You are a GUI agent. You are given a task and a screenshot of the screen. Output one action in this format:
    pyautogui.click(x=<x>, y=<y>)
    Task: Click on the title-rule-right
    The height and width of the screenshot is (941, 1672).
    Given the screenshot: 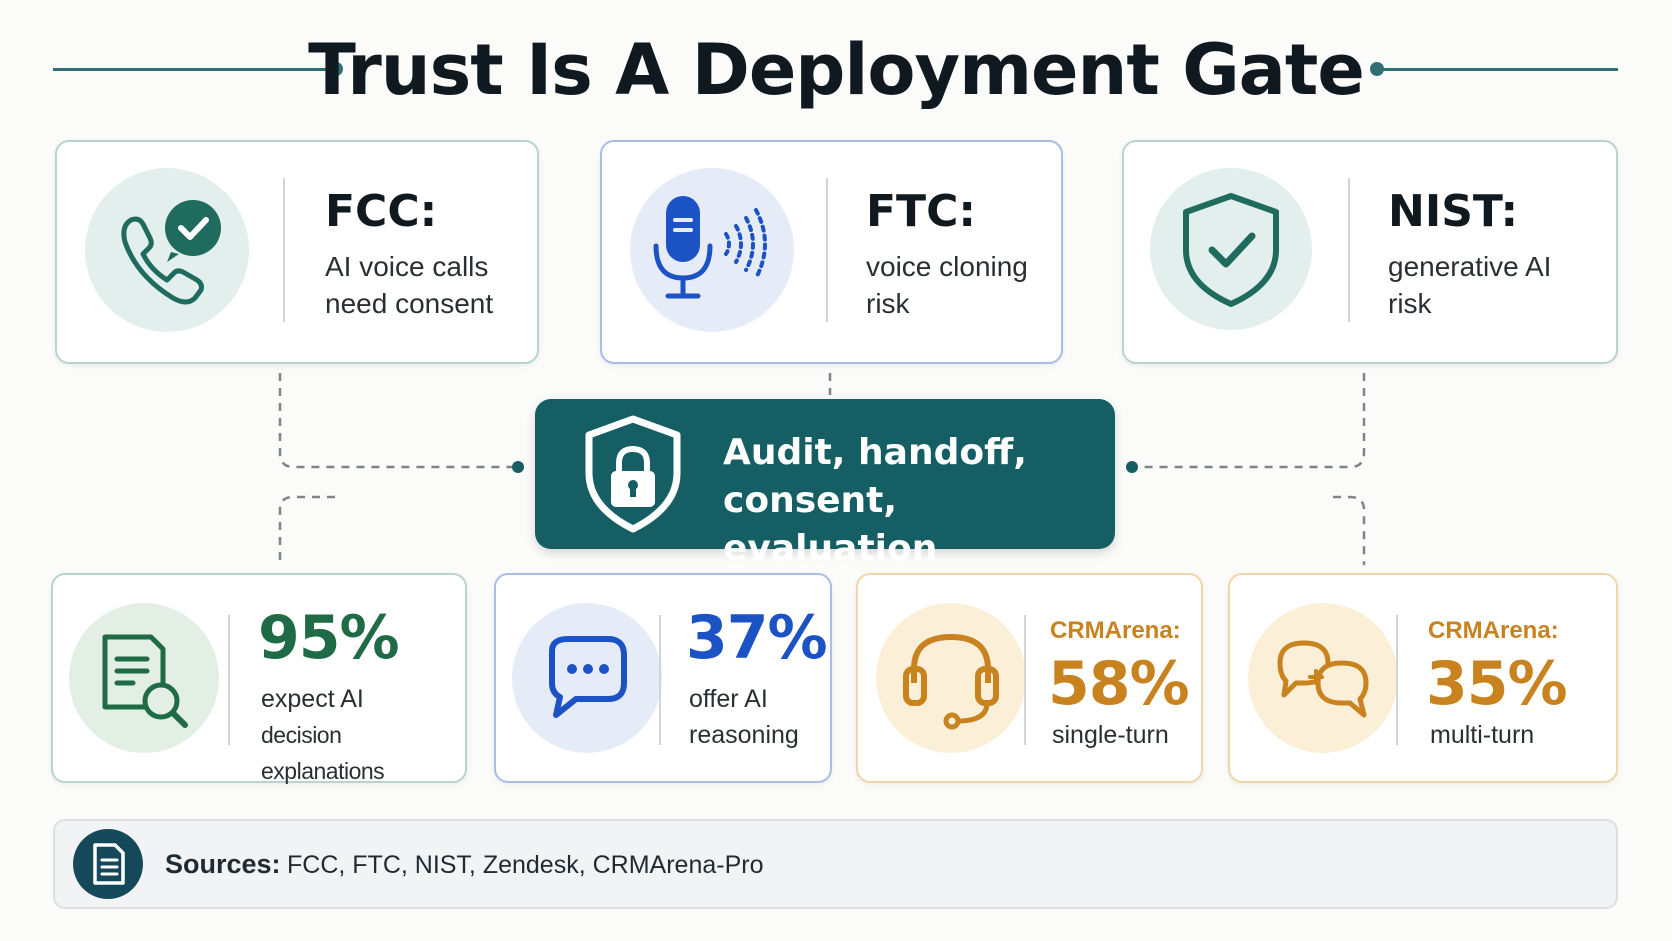 What is the action you would take?
    pyautogui.click(x=1499, y=69)
    